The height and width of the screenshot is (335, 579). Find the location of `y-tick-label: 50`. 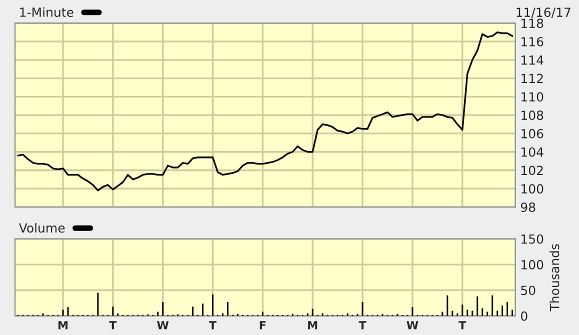

y-tick-label: 50 is located at coordinates (528, 291).